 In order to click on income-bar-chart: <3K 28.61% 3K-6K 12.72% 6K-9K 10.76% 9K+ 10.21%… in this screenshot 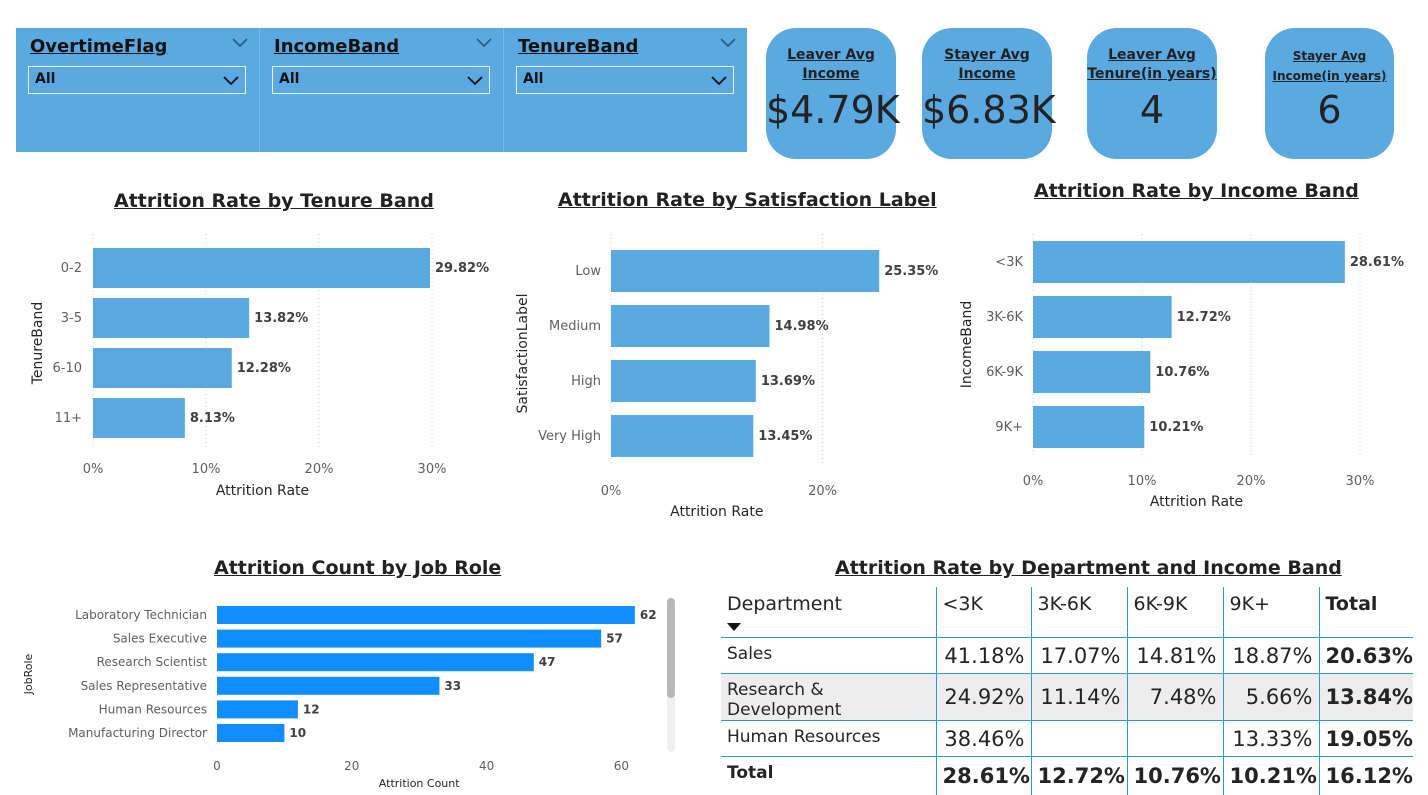, I will do `click(1181, 372)`.